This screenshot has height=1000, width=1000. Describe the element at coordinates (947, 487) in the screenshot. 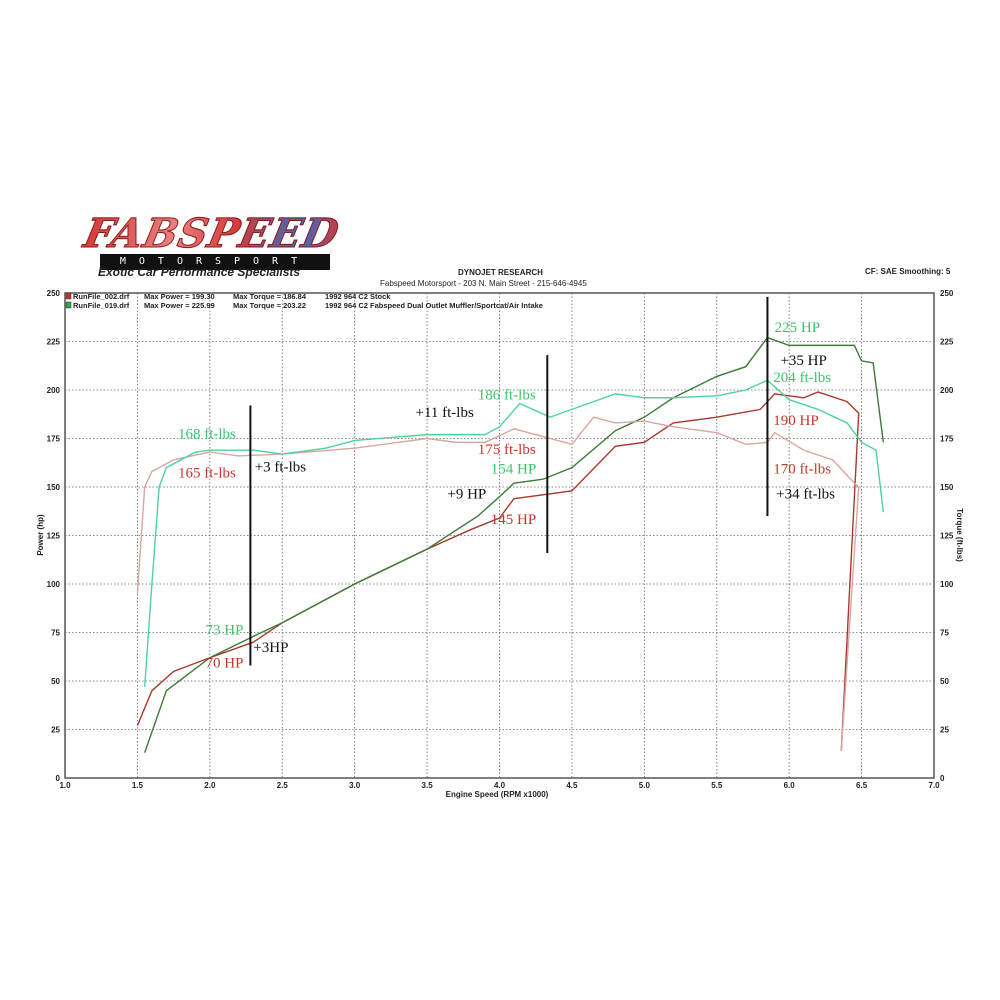

I see `y2-tick-label: 150` at that location.